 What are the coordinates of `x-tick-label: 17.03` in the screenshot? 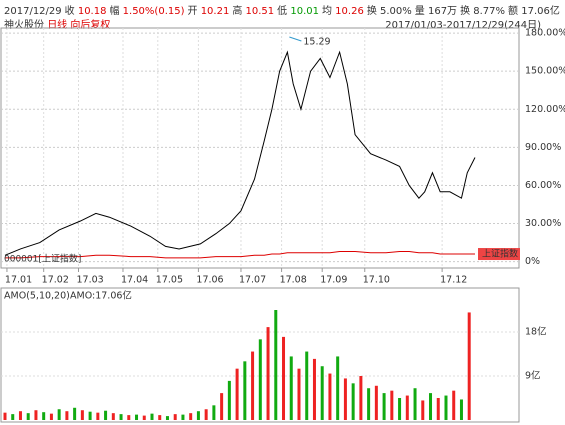 It's located at (89, 280).